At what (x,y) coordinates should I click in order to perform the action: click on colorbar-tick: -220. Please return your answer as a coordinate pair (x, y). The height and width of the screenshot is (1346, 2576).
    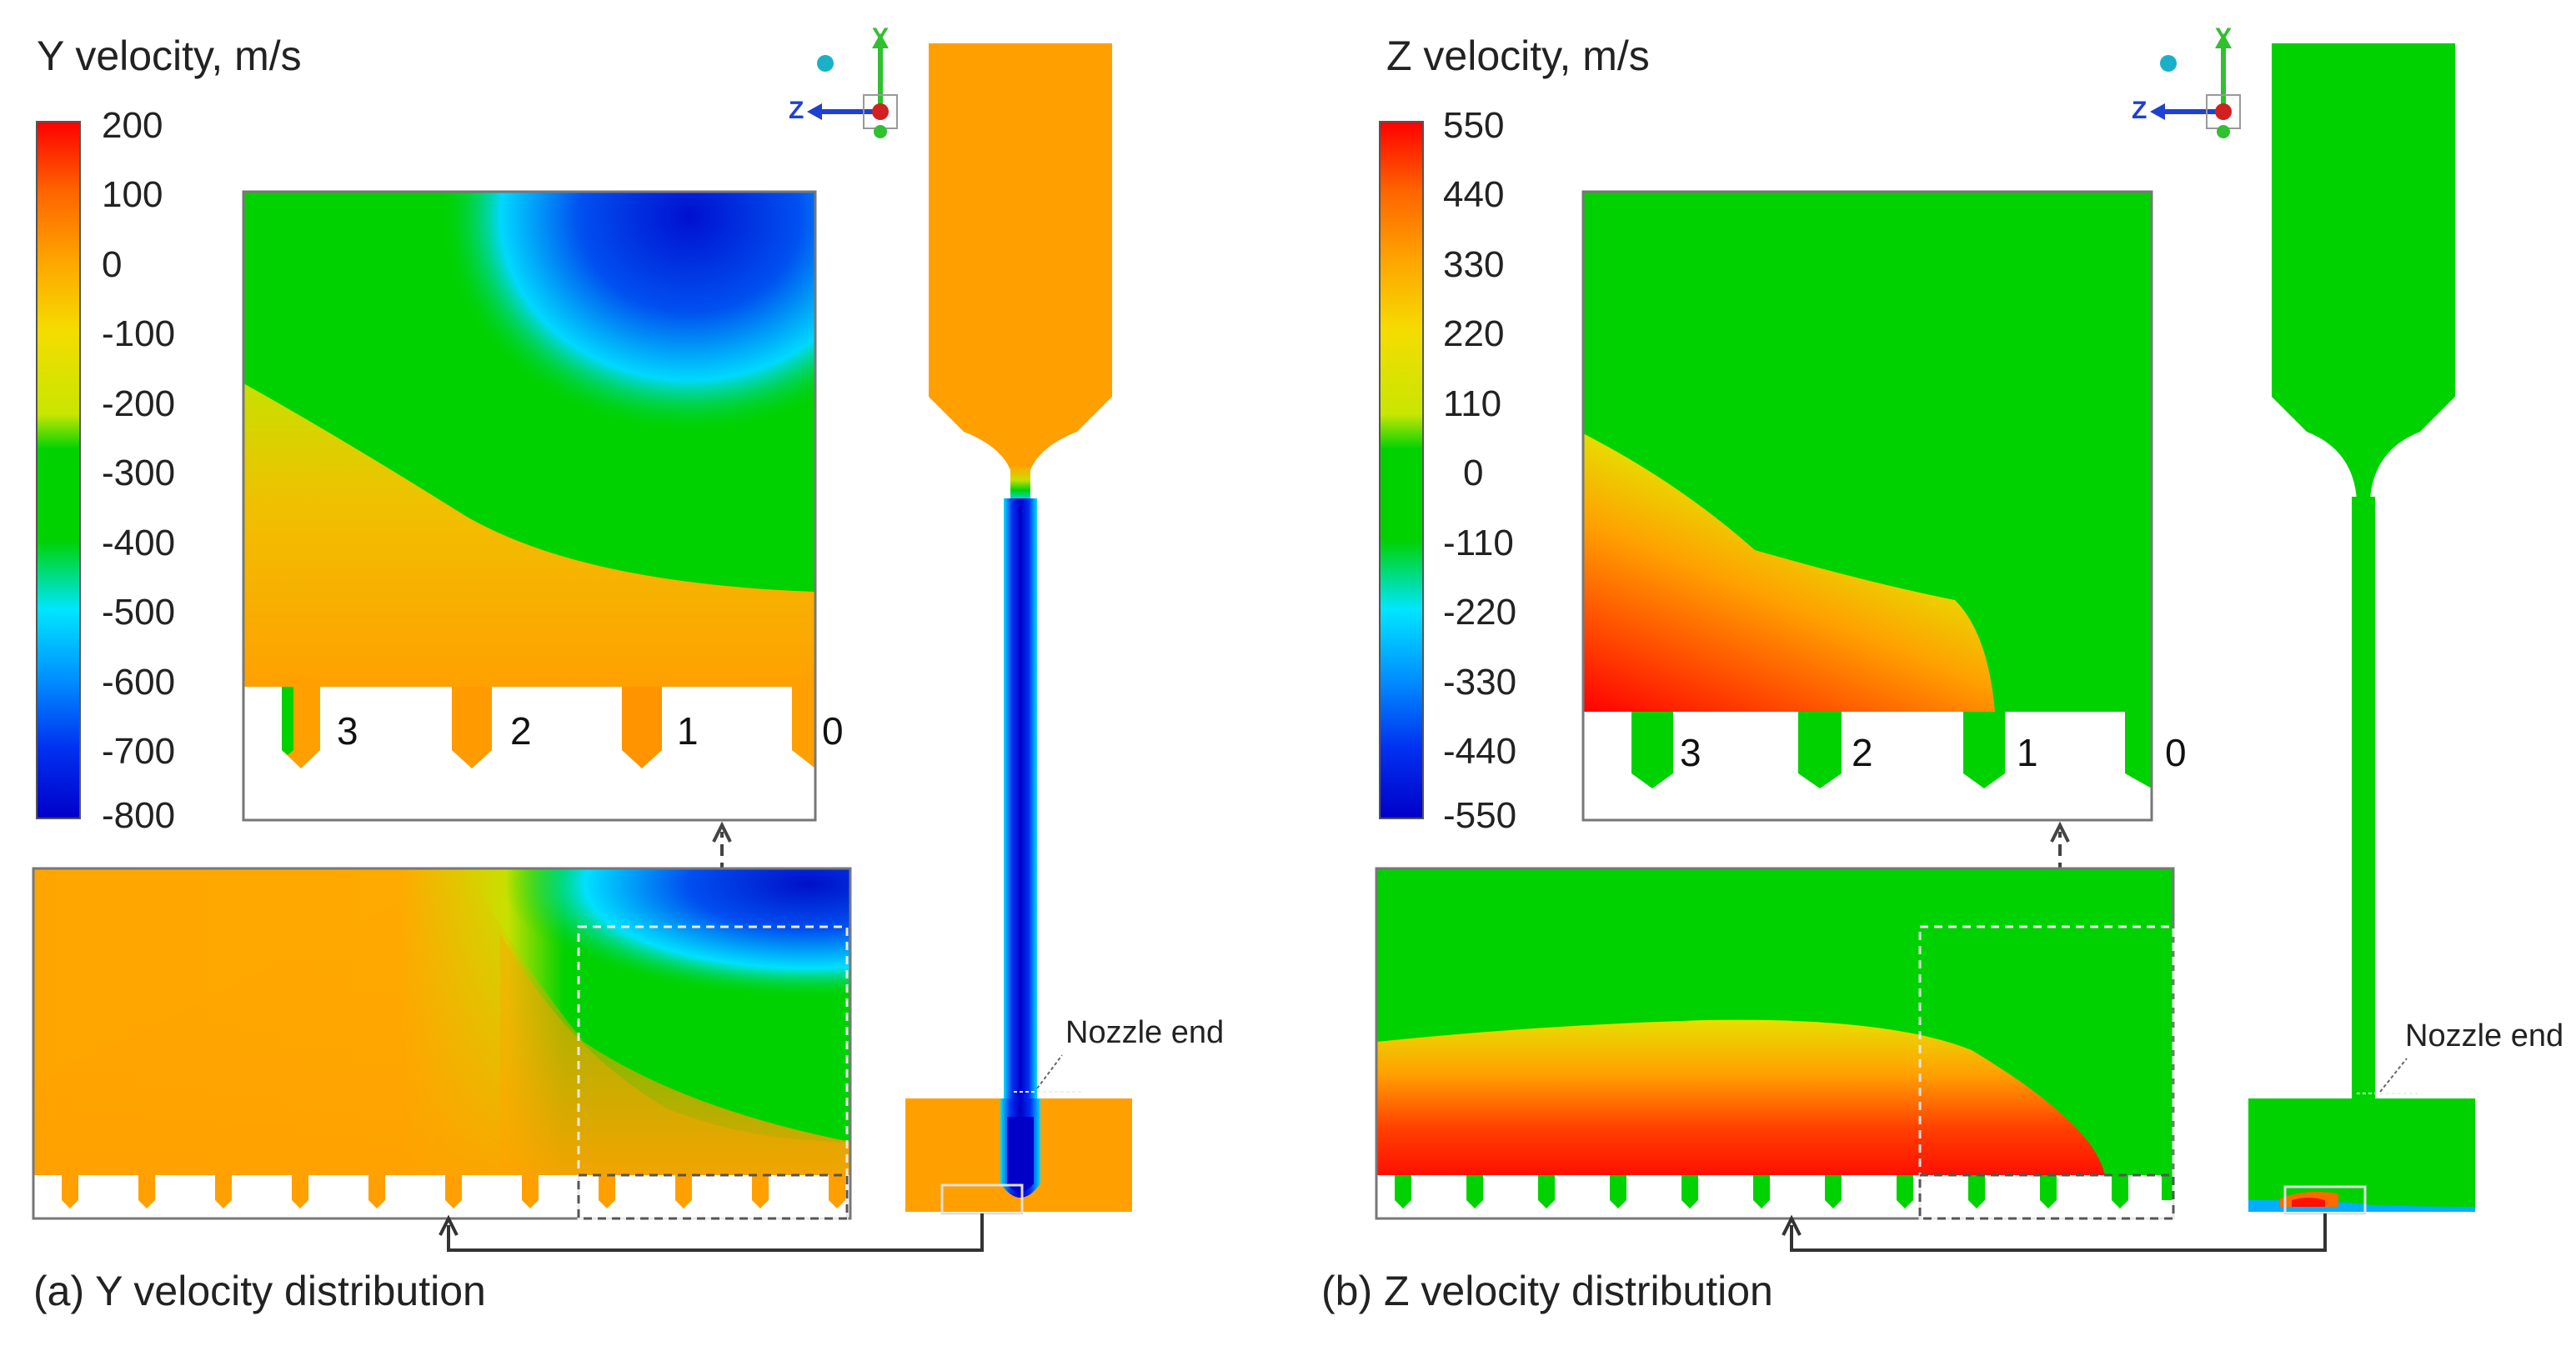
    Looking at the image, I should click on (1480, 612).